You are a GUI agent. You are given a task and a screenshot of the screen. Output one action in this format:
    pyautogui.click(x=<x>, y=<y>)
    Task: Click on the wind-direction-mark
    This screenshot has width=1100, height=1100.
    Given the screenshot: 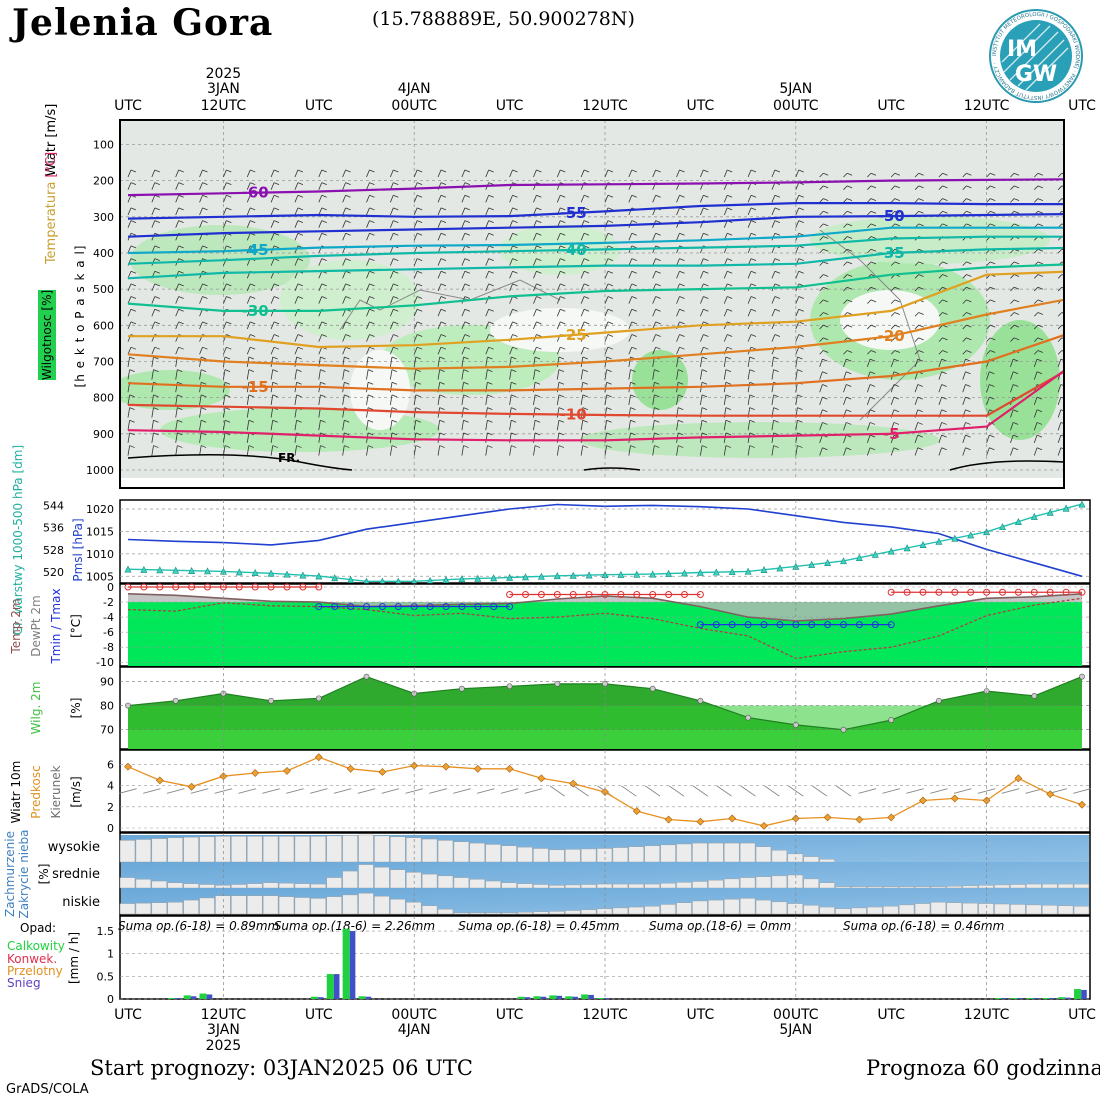 What is the action you would take?
    pyautogui.click(x=962, y=791)
    